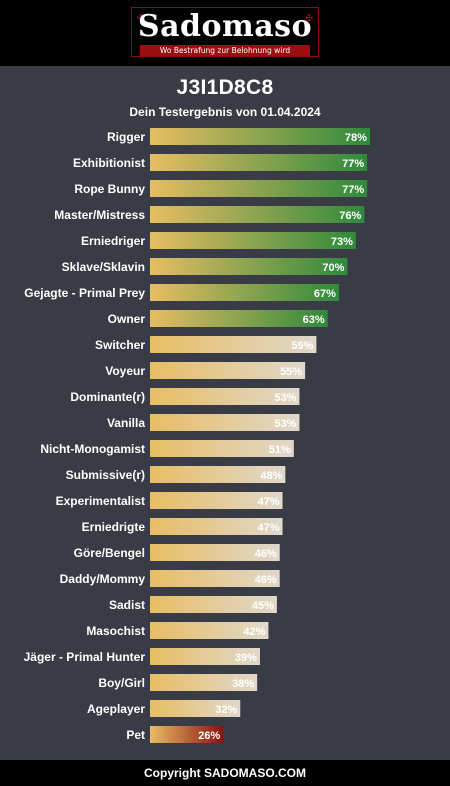 This screenshot has height=786, width=450. What do you see at coordinates (115, 631) in the screenshot?
I see `category-label: Masochist` at bounding box center [115, 631].